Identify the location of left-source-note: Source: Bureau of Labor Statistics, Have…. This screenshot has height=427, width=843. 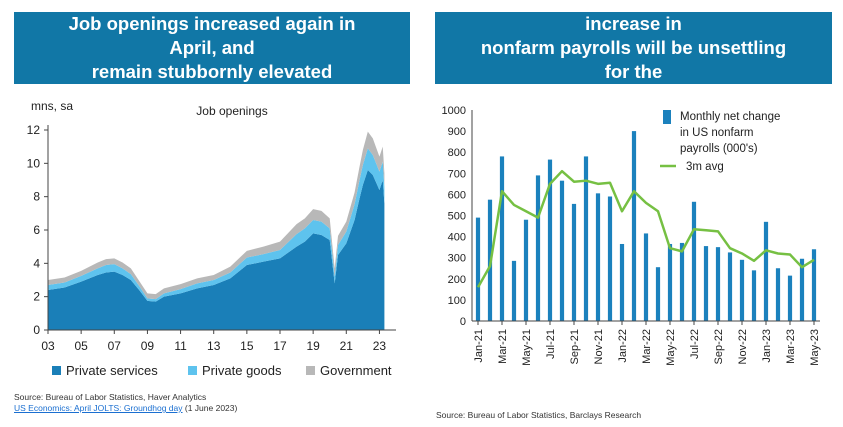
(110, 397).